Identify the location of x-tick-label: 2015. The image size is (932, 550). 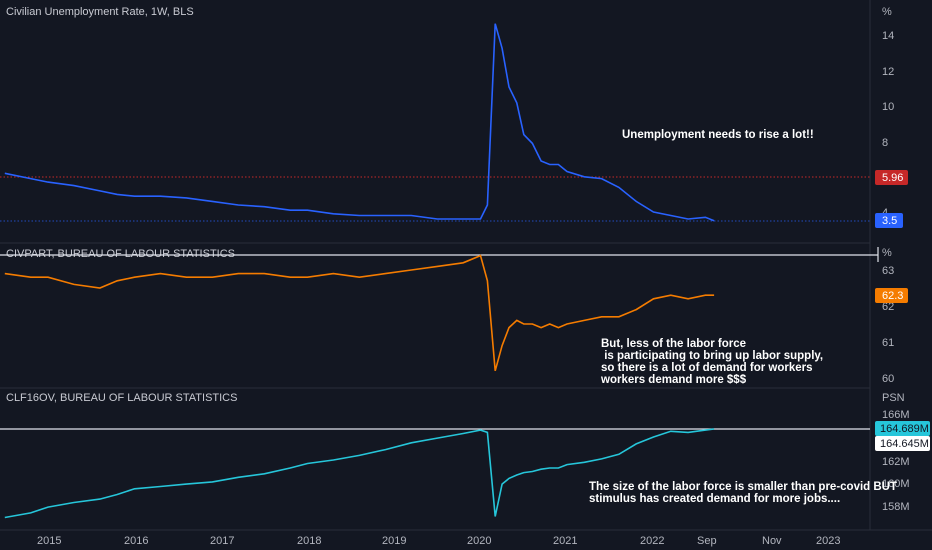
(49, 541).